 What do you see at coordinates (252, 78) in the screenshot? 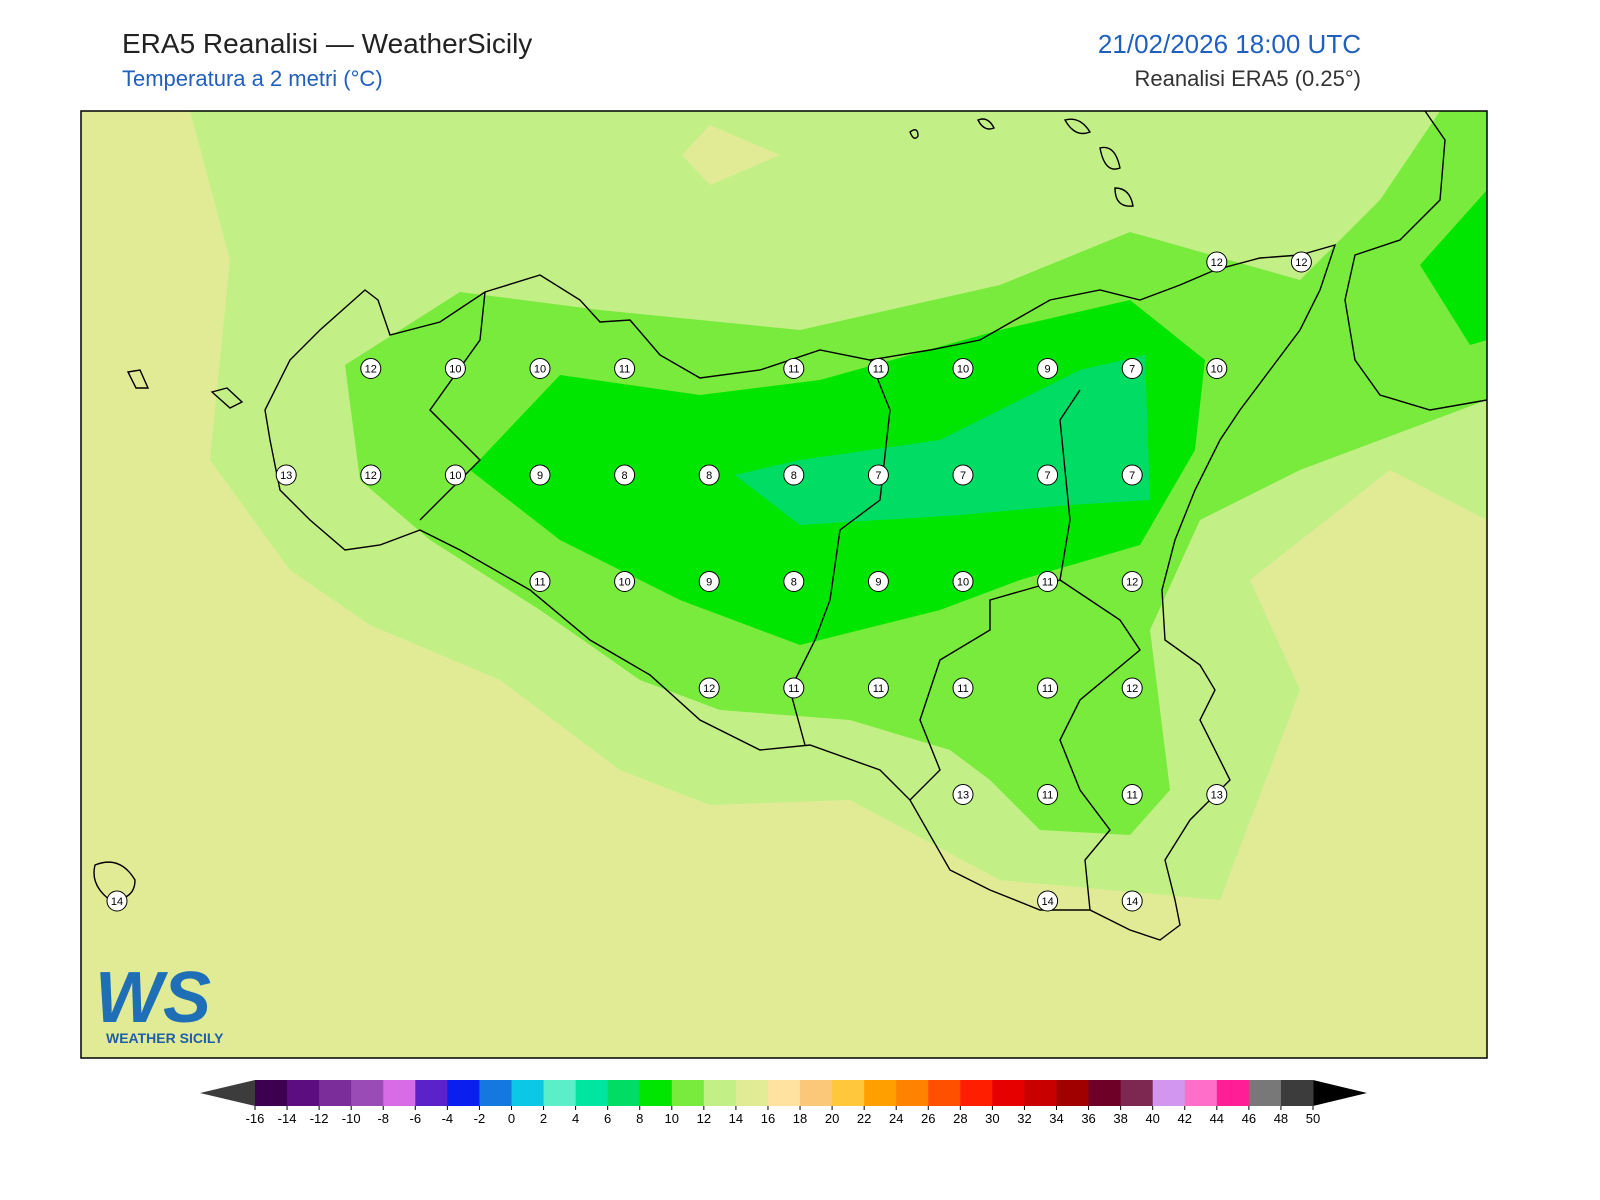
I see `subtitle: Temperatura a 2 metri (°C)` at bounding box center [252, 78].